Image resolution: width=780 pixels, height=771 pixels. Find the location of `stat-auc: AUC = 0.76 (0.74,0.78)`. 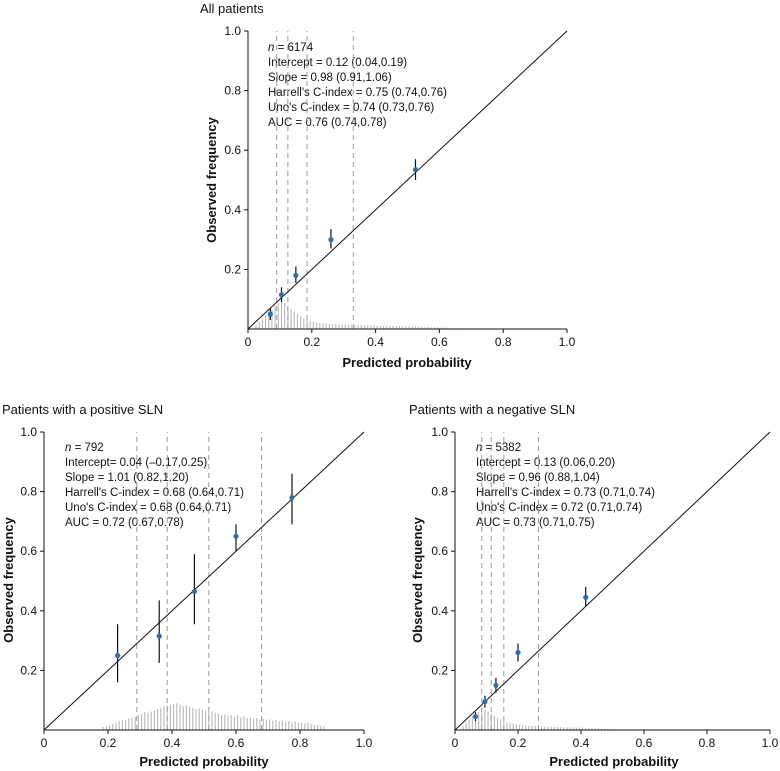

stat-auc: AUC = 0.76 (0.74,0.78) is located at coordinates (327, 123).